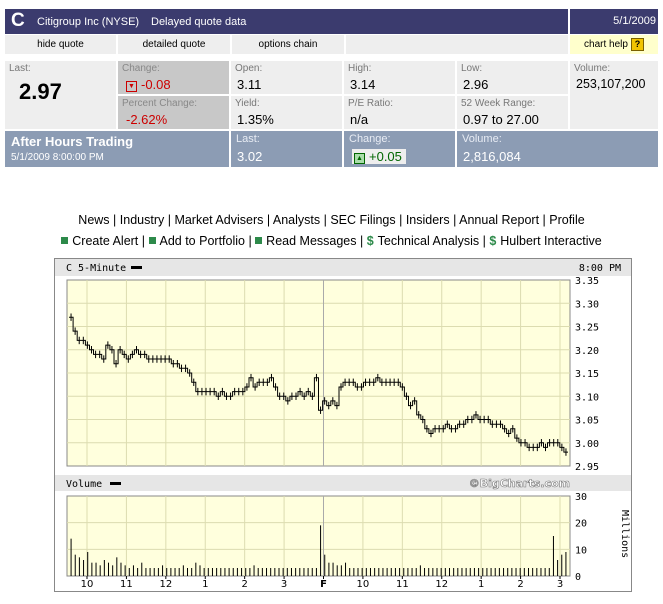  I want to click on after-hours-volume-value: 2,816,084, so click(492, 156).